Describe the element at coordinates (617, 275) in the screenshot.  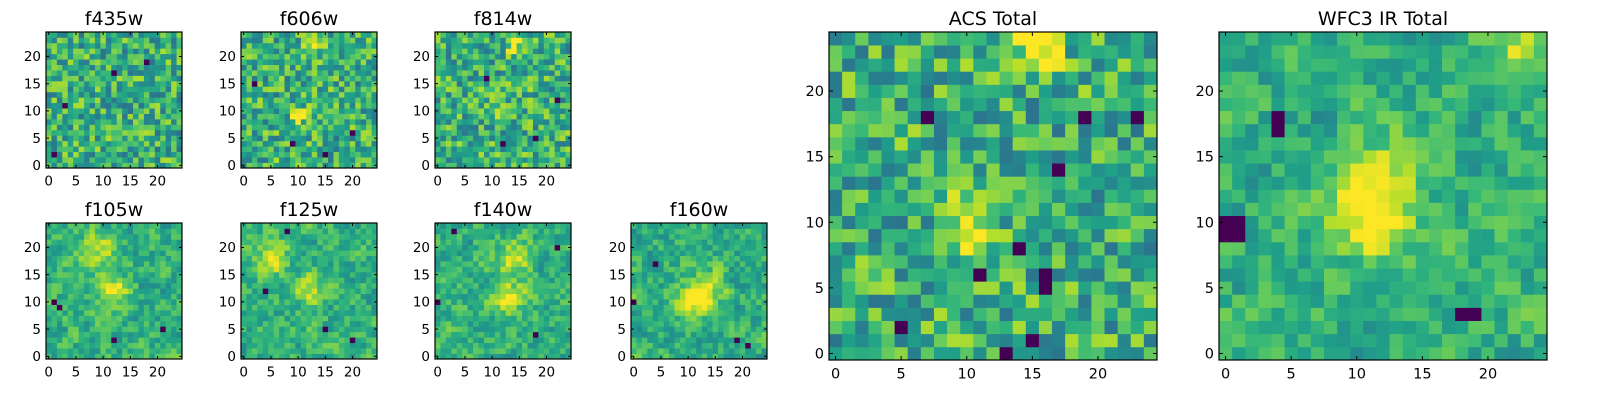
I see `y-tick-label: 15` at that location.